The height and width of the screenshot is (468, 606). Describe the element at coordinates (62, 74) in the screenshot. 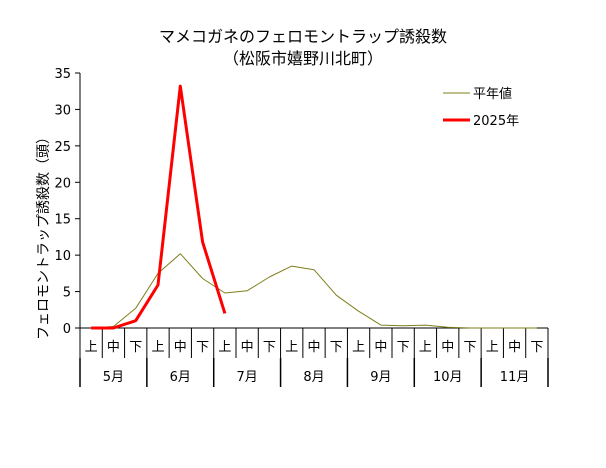

I see `y-tick-label: 35` at that location.